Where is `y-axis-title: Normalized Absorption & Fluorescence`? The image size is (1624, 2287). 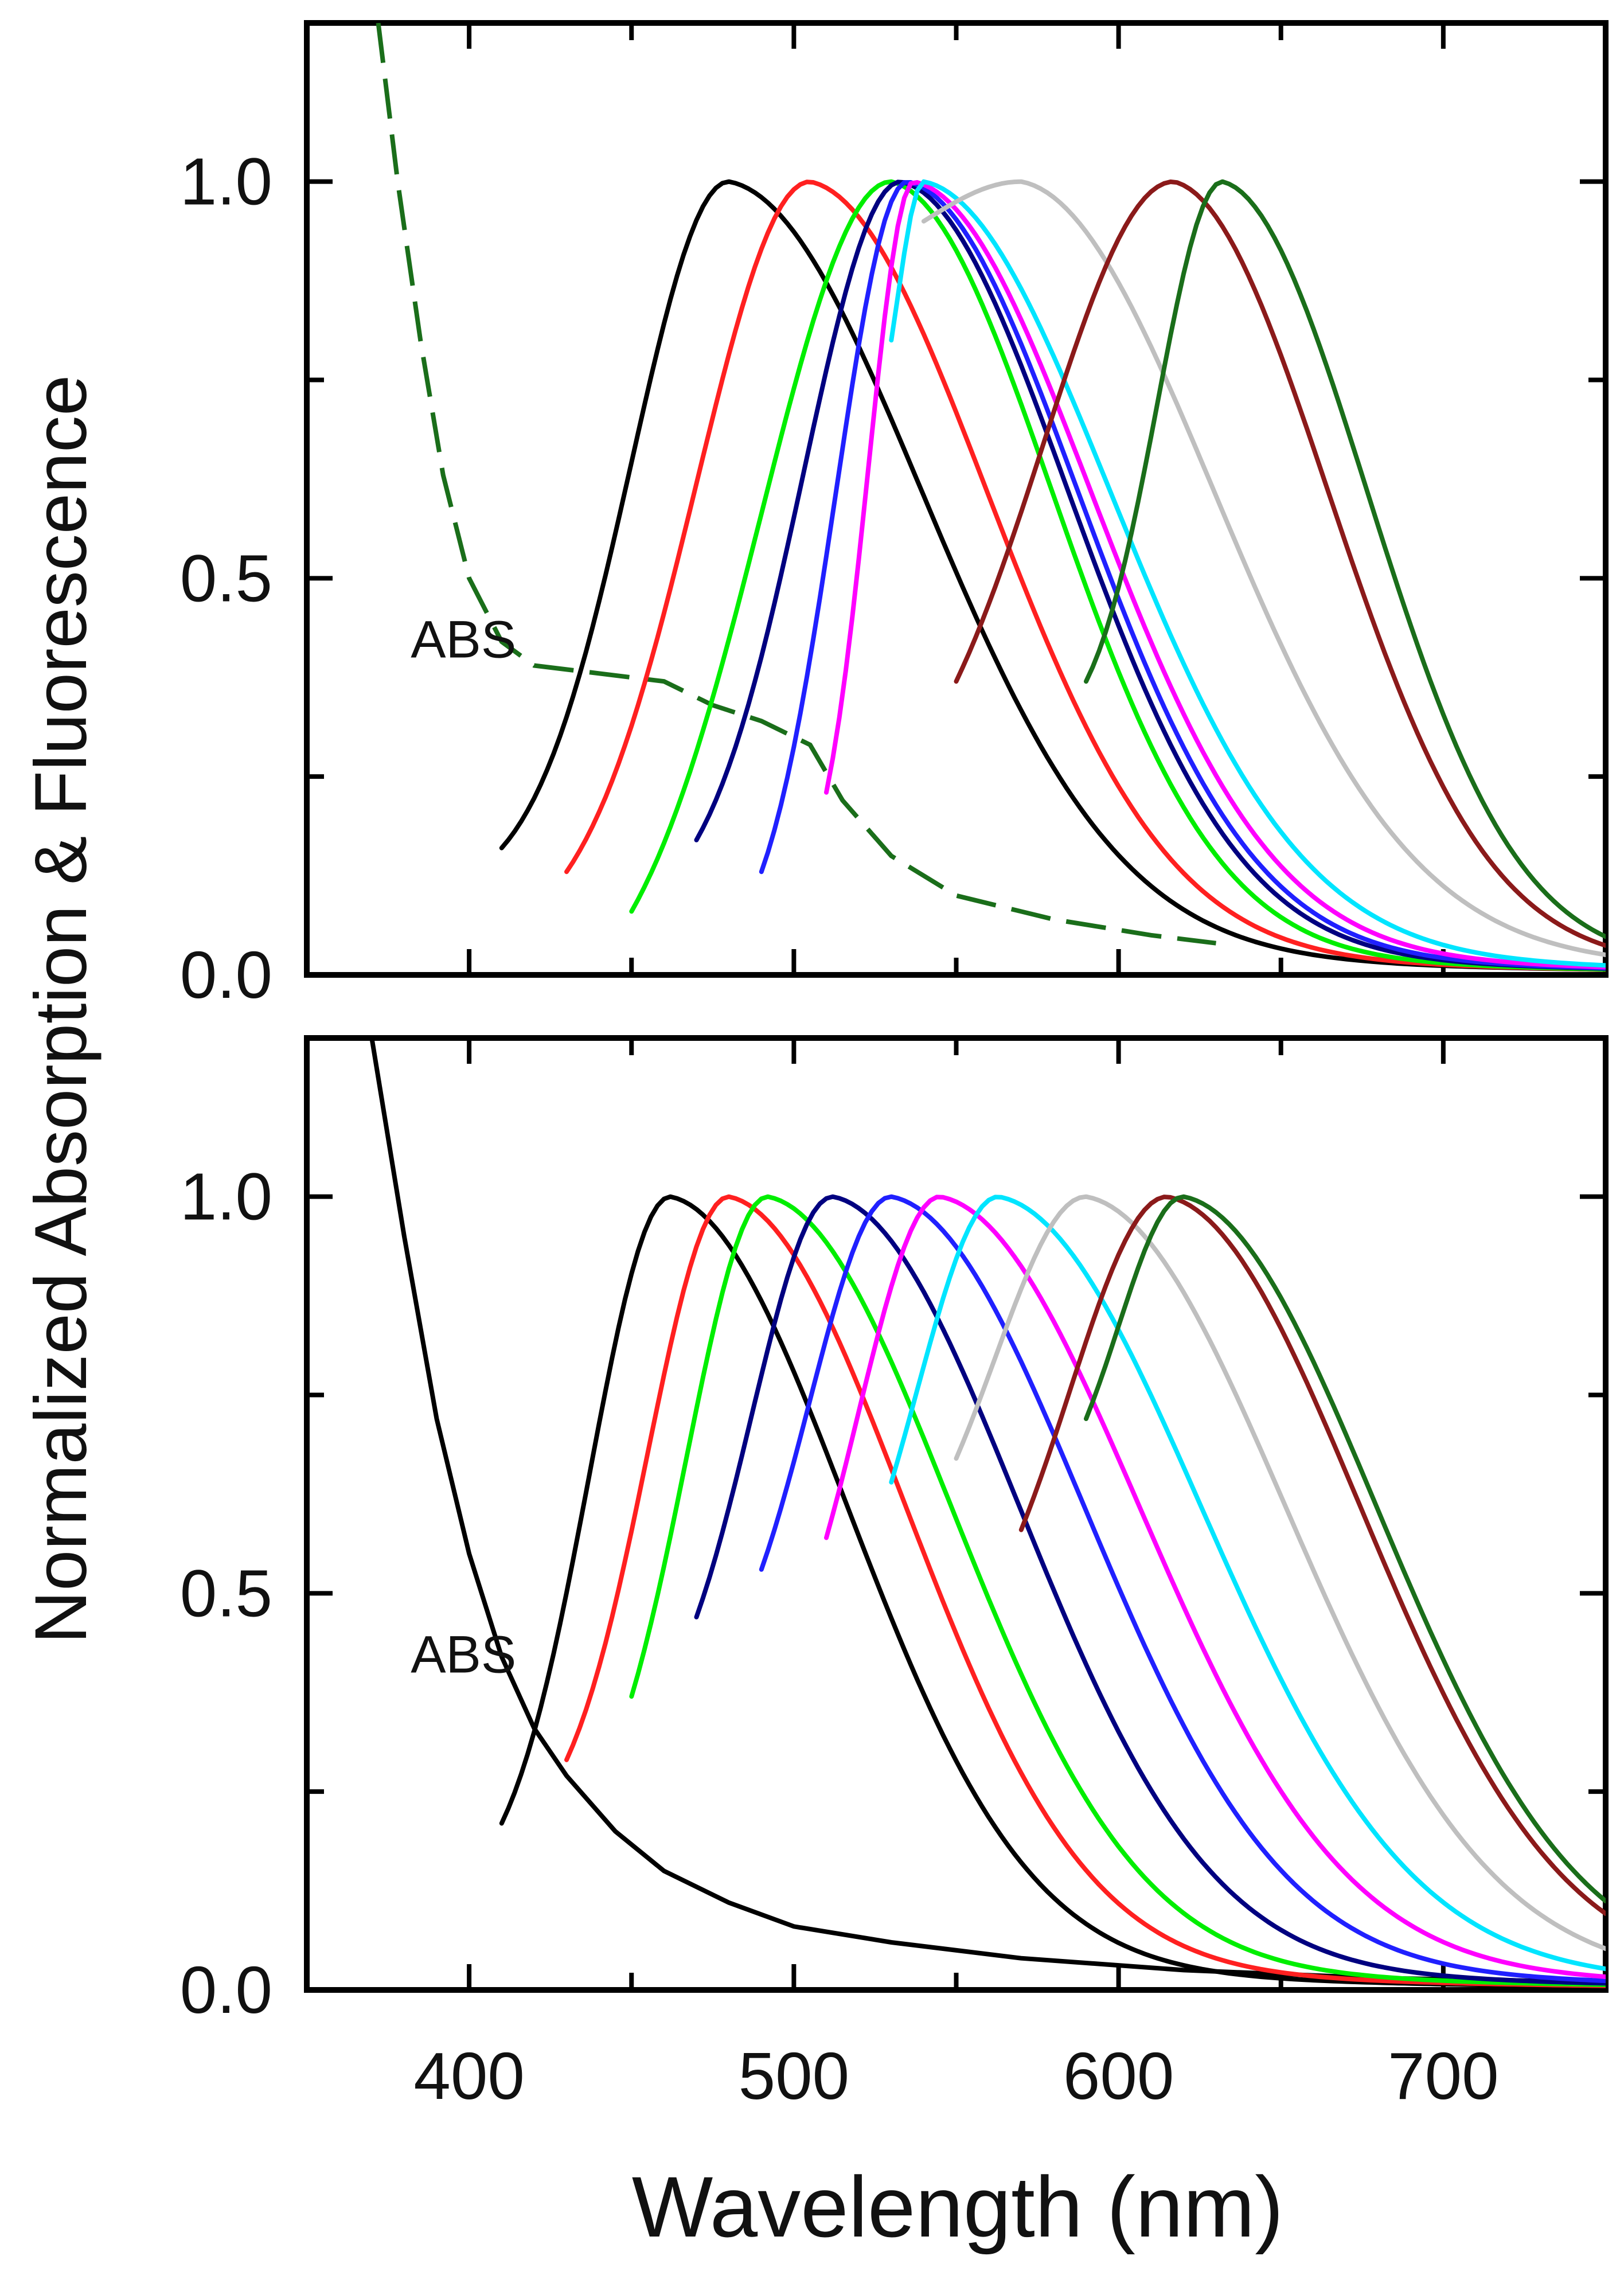
y-axis-title: Normalized Absorption & Fluorescence is located at coordinates (61, 1009).